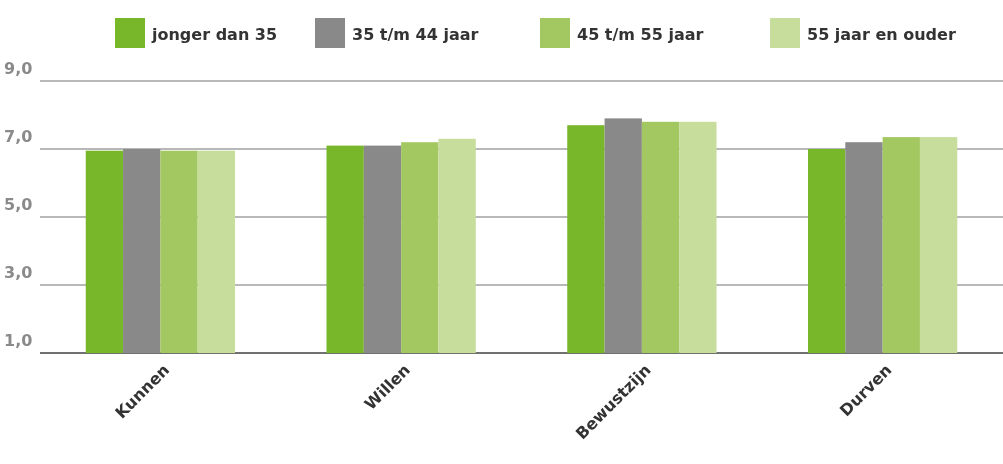 The image size is (1003, 464). Describe the element at coordinates (18, 340) in the screenshot. I see `y-tick-label: 1,0` at that location.